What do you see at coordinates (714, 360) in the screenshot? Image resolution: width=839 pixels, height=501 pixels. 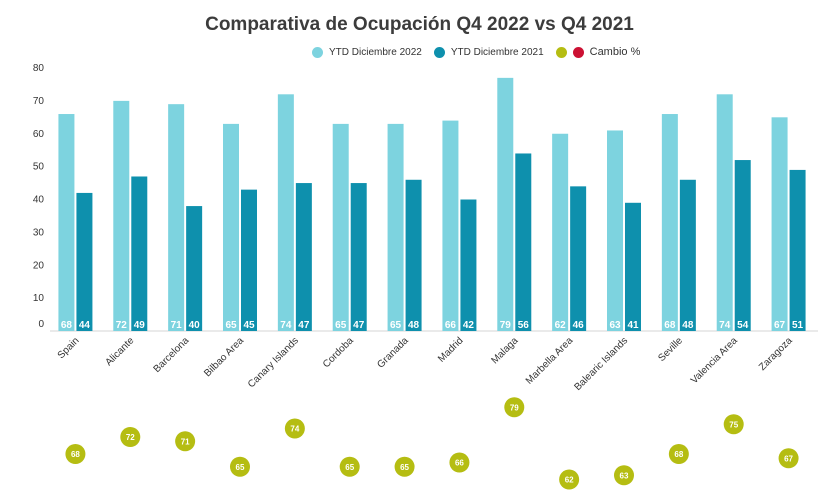 I see `x-tick-label: Valencia Area` at bounding box center [714, 360].